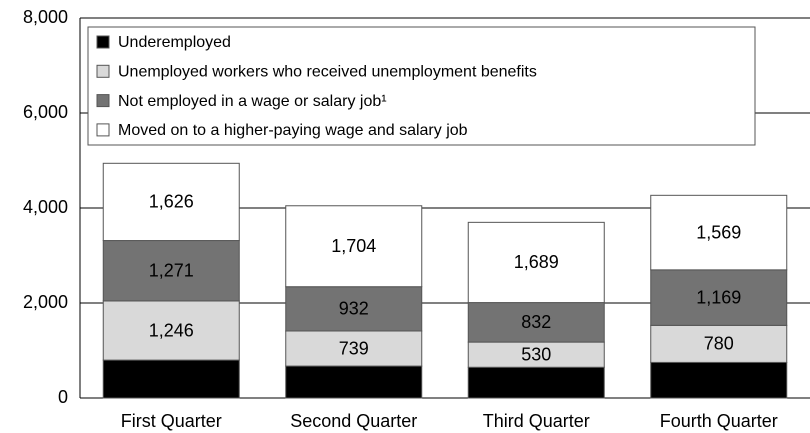 This screenshot has height=433, width=810. I want to click on y-tick-label: 2,000, so click(45, 302).